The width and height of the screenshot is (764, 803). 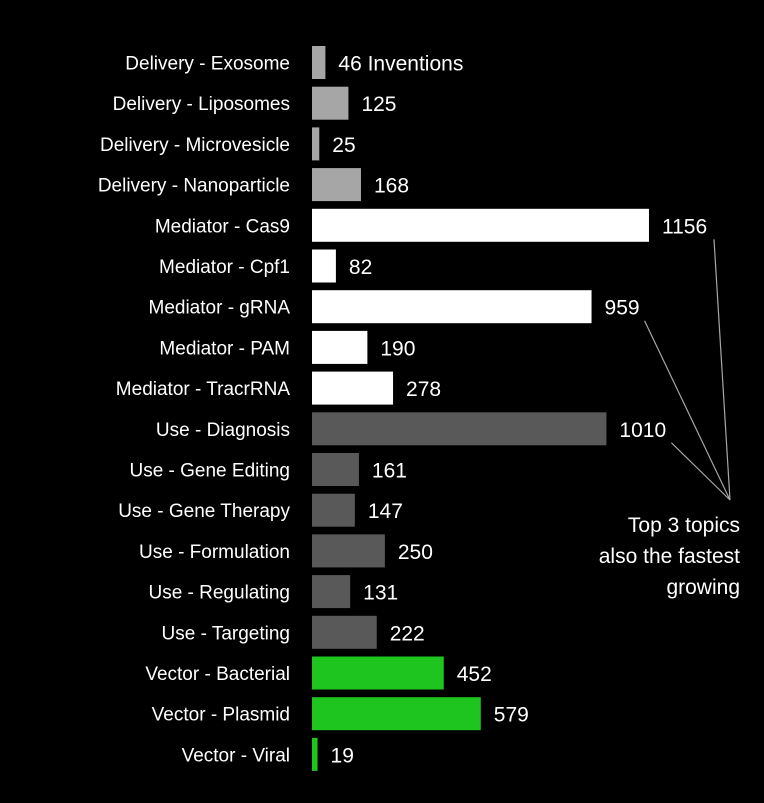 What do you see at coordinates (340, 347) in the screenshot?
I see `bar-mediator-pam` at bounding box center [340, 347].